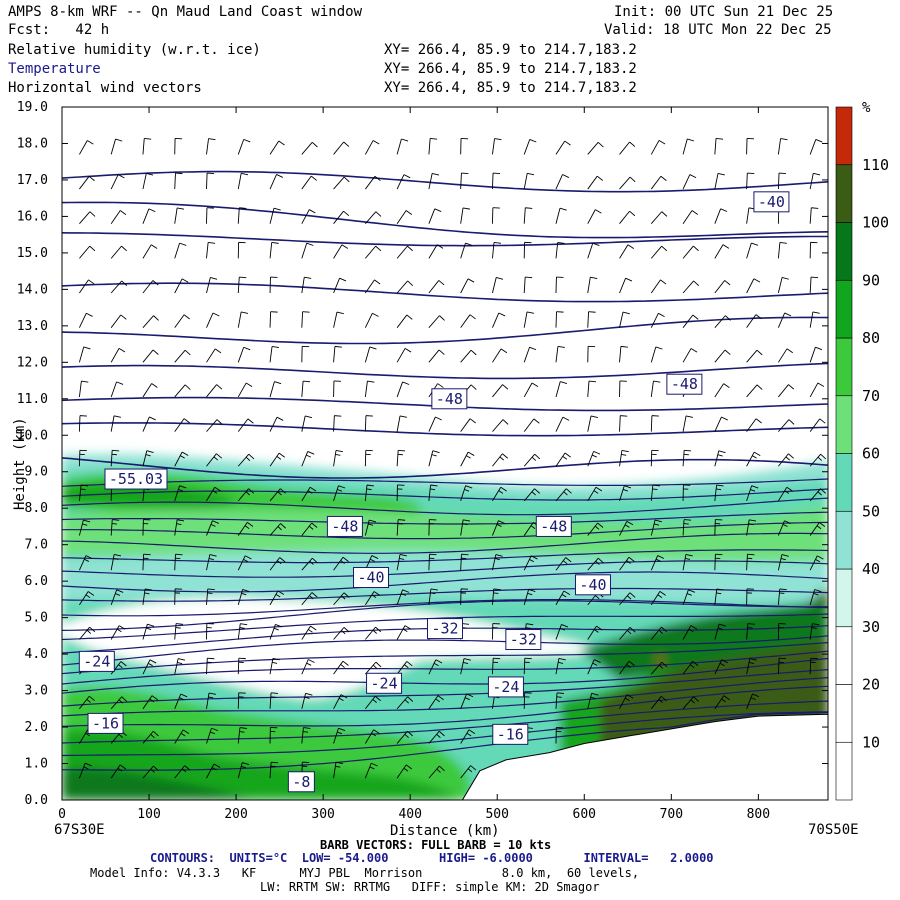 The image size is (900, 900). I want to click on contour-label-text: -40, so click(370, 578).